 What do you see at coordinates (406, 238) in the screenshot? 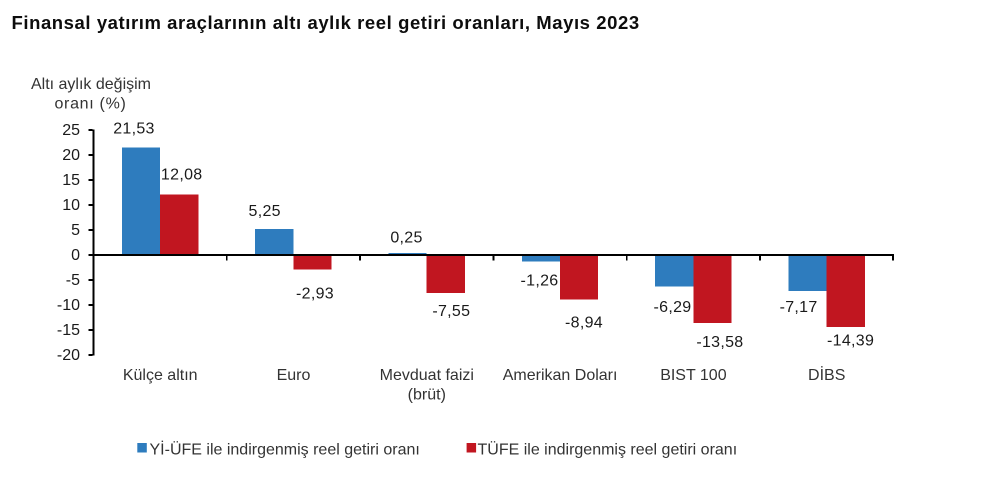
I see `svg-text: 0,25` at bounding box center [406, 238].